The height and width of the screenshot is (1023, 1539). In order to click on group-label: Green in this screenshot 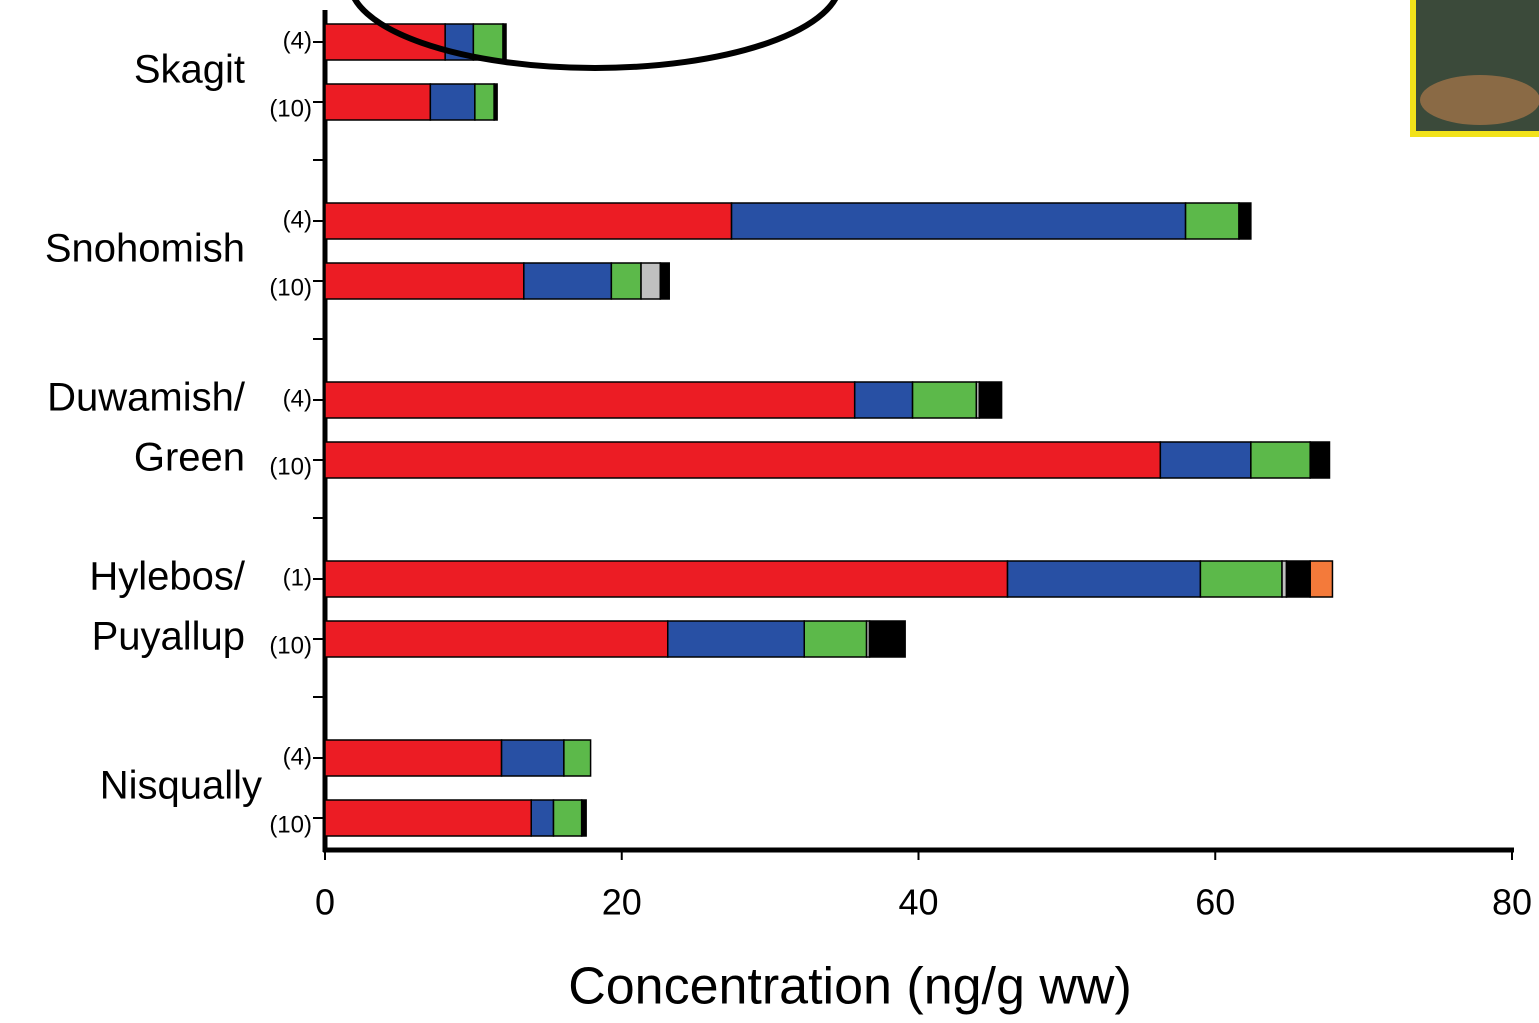, I will do `click(189, 458)`.